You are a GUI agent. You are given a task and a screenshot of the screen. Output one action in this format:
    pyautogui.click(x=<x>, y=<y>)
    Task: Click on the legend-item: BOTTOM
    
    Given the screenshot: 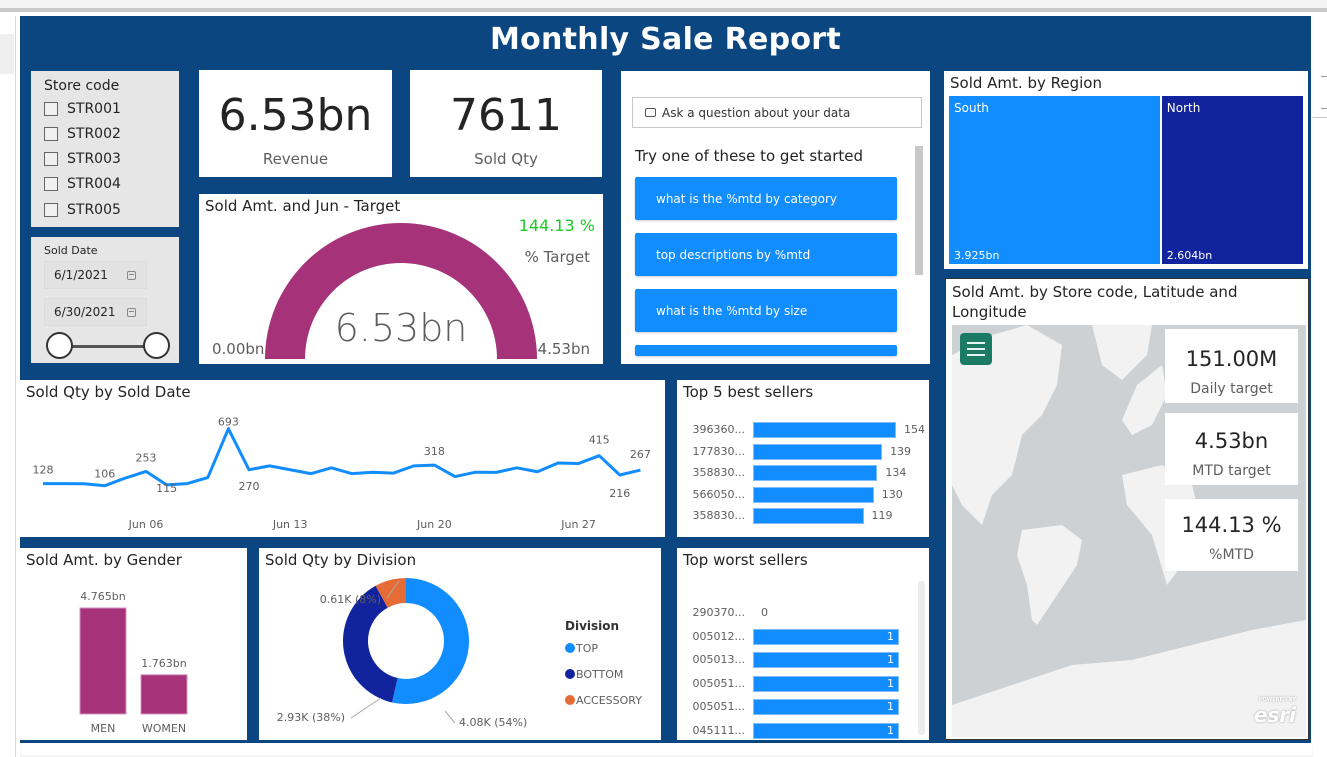 What is the action you would take?
    pyautogui.click(x=599, y=674)
    